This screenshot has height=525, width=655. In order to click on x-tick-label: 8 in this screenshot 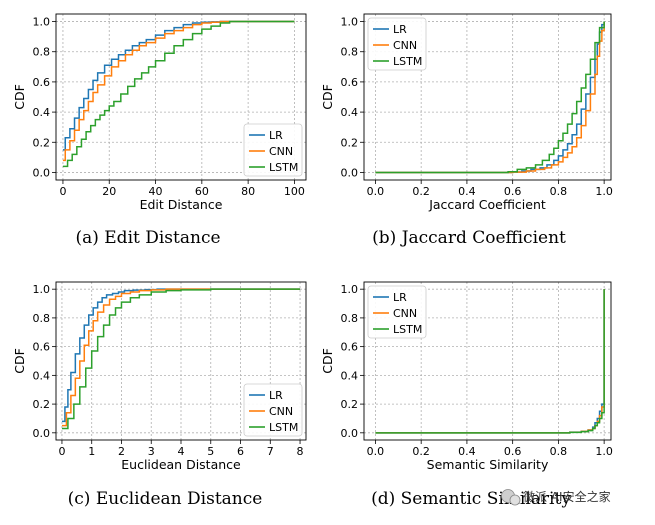, I will do `click(300, 451)`.